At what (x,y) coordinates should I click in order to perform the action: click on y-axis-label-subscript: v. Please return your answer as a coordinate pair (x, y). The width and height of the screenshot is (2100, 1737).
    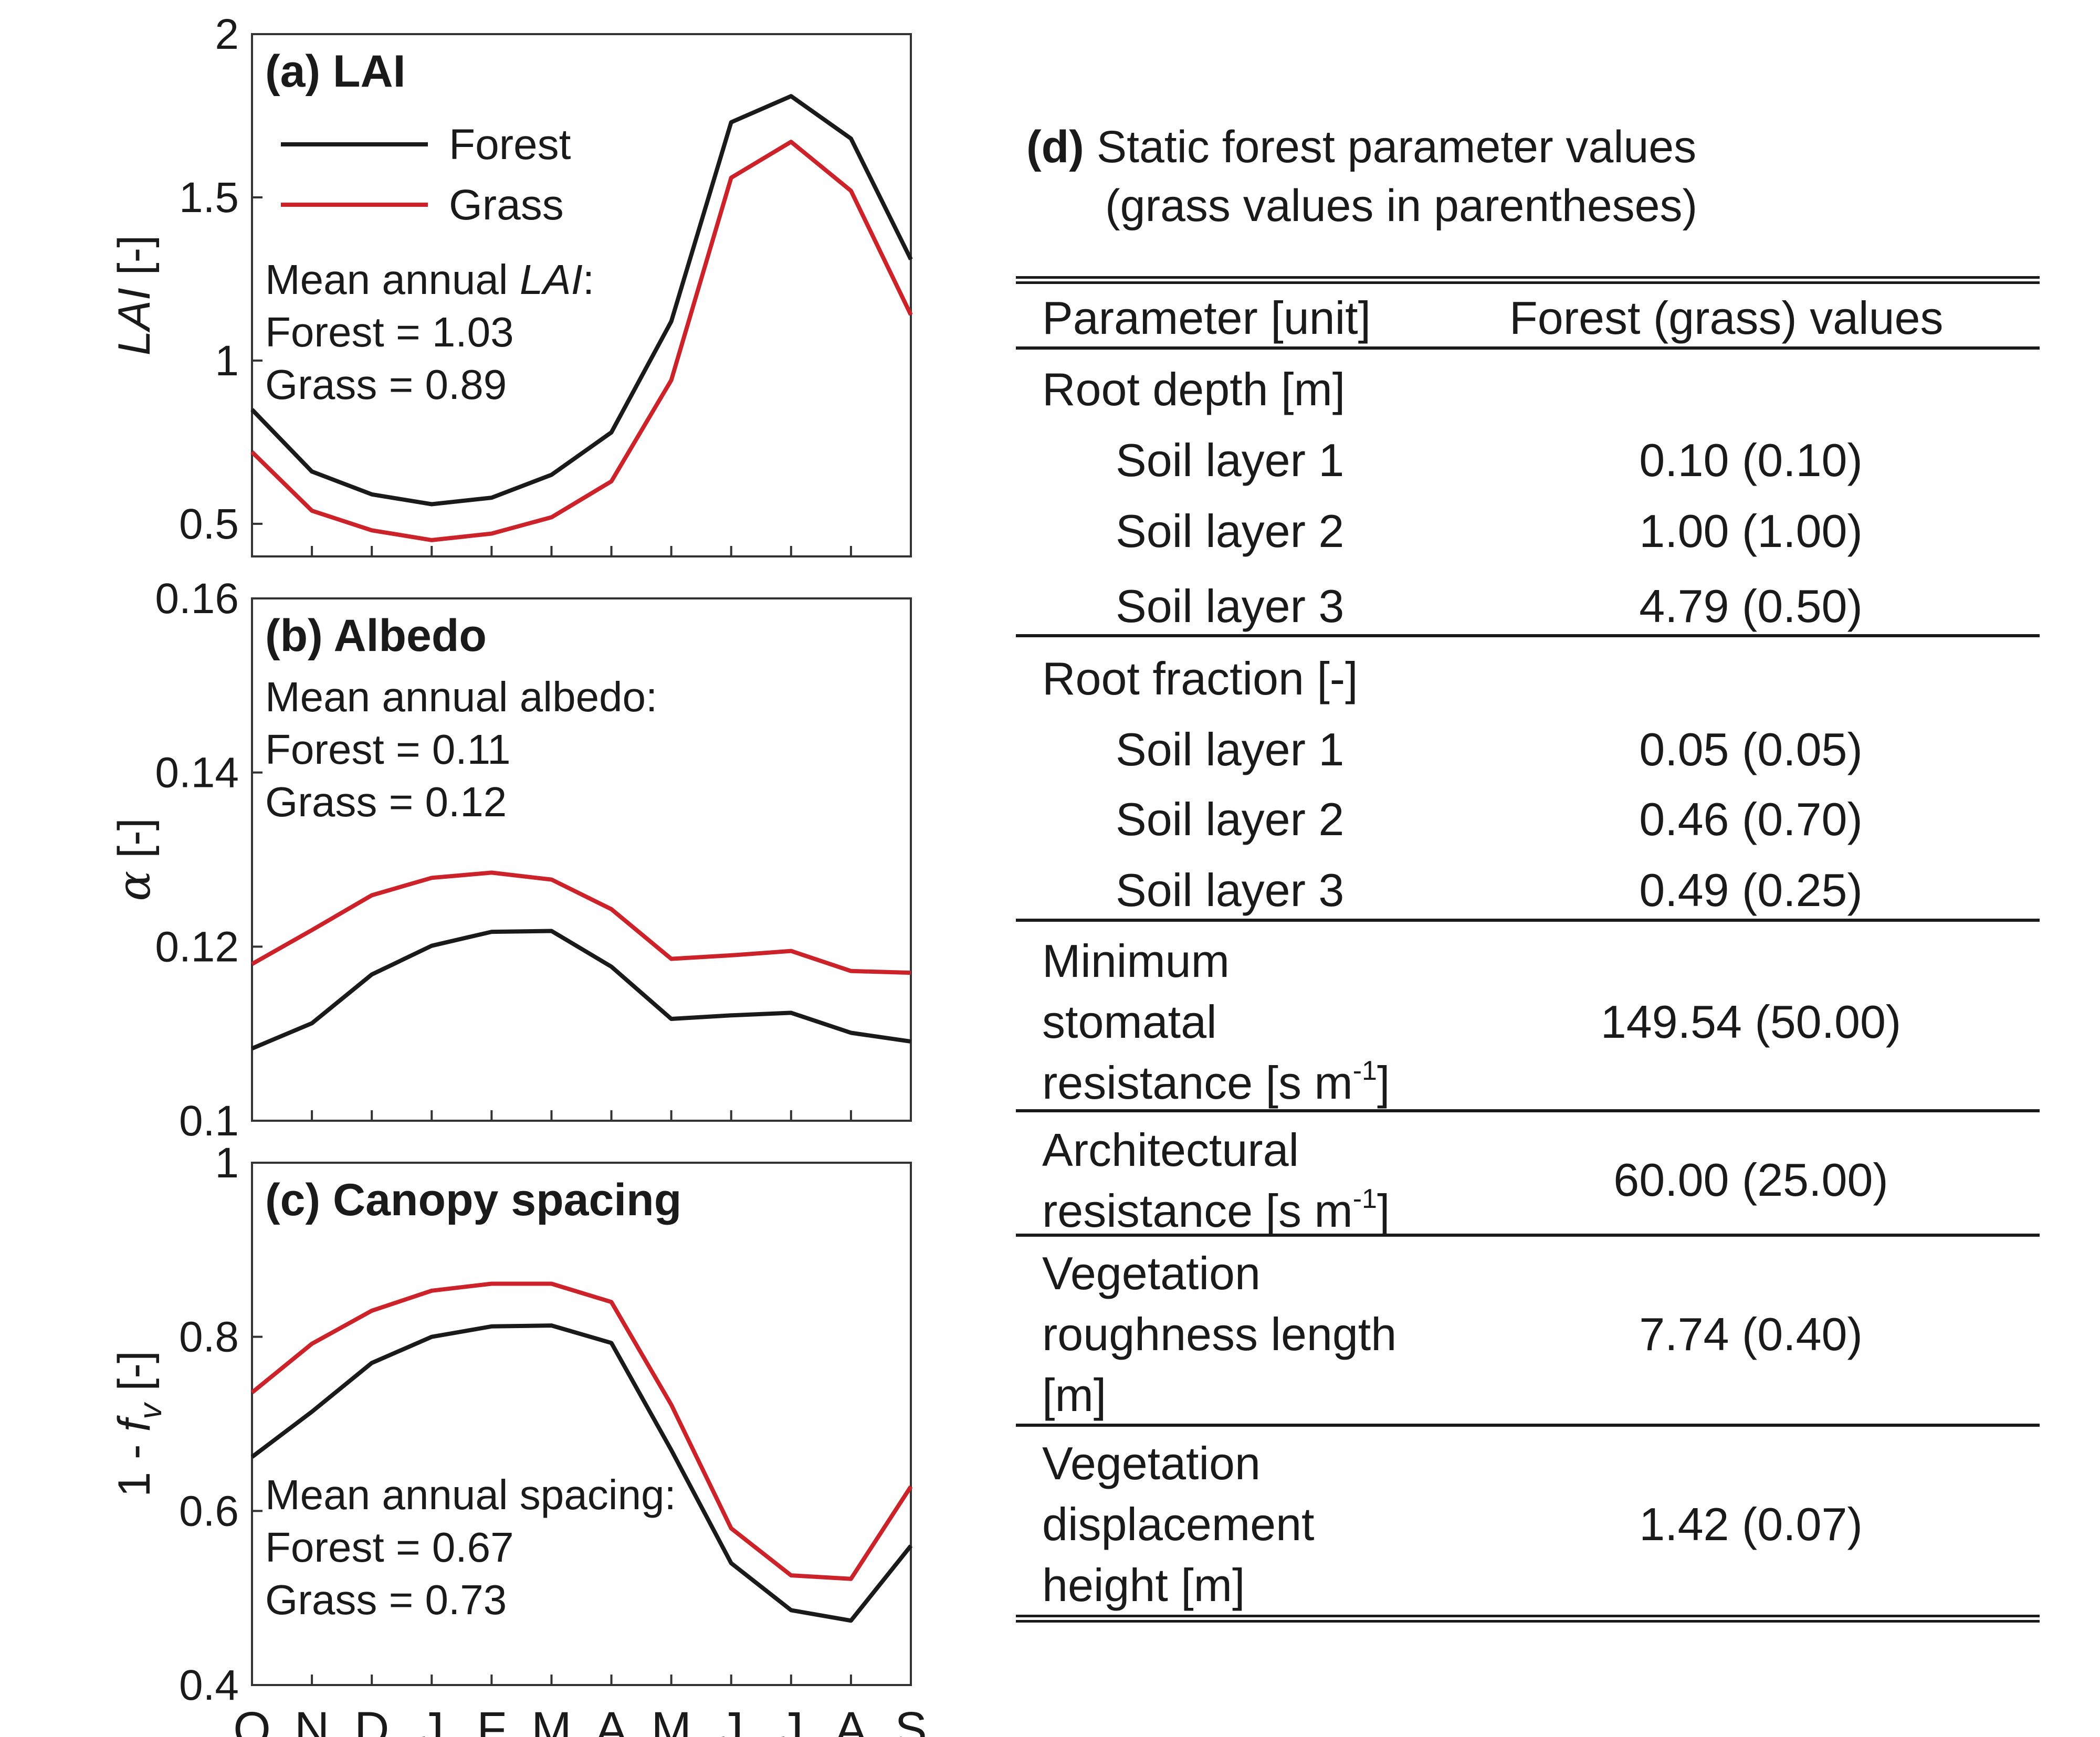
    Looking at the image, I should click on (150, 1411).